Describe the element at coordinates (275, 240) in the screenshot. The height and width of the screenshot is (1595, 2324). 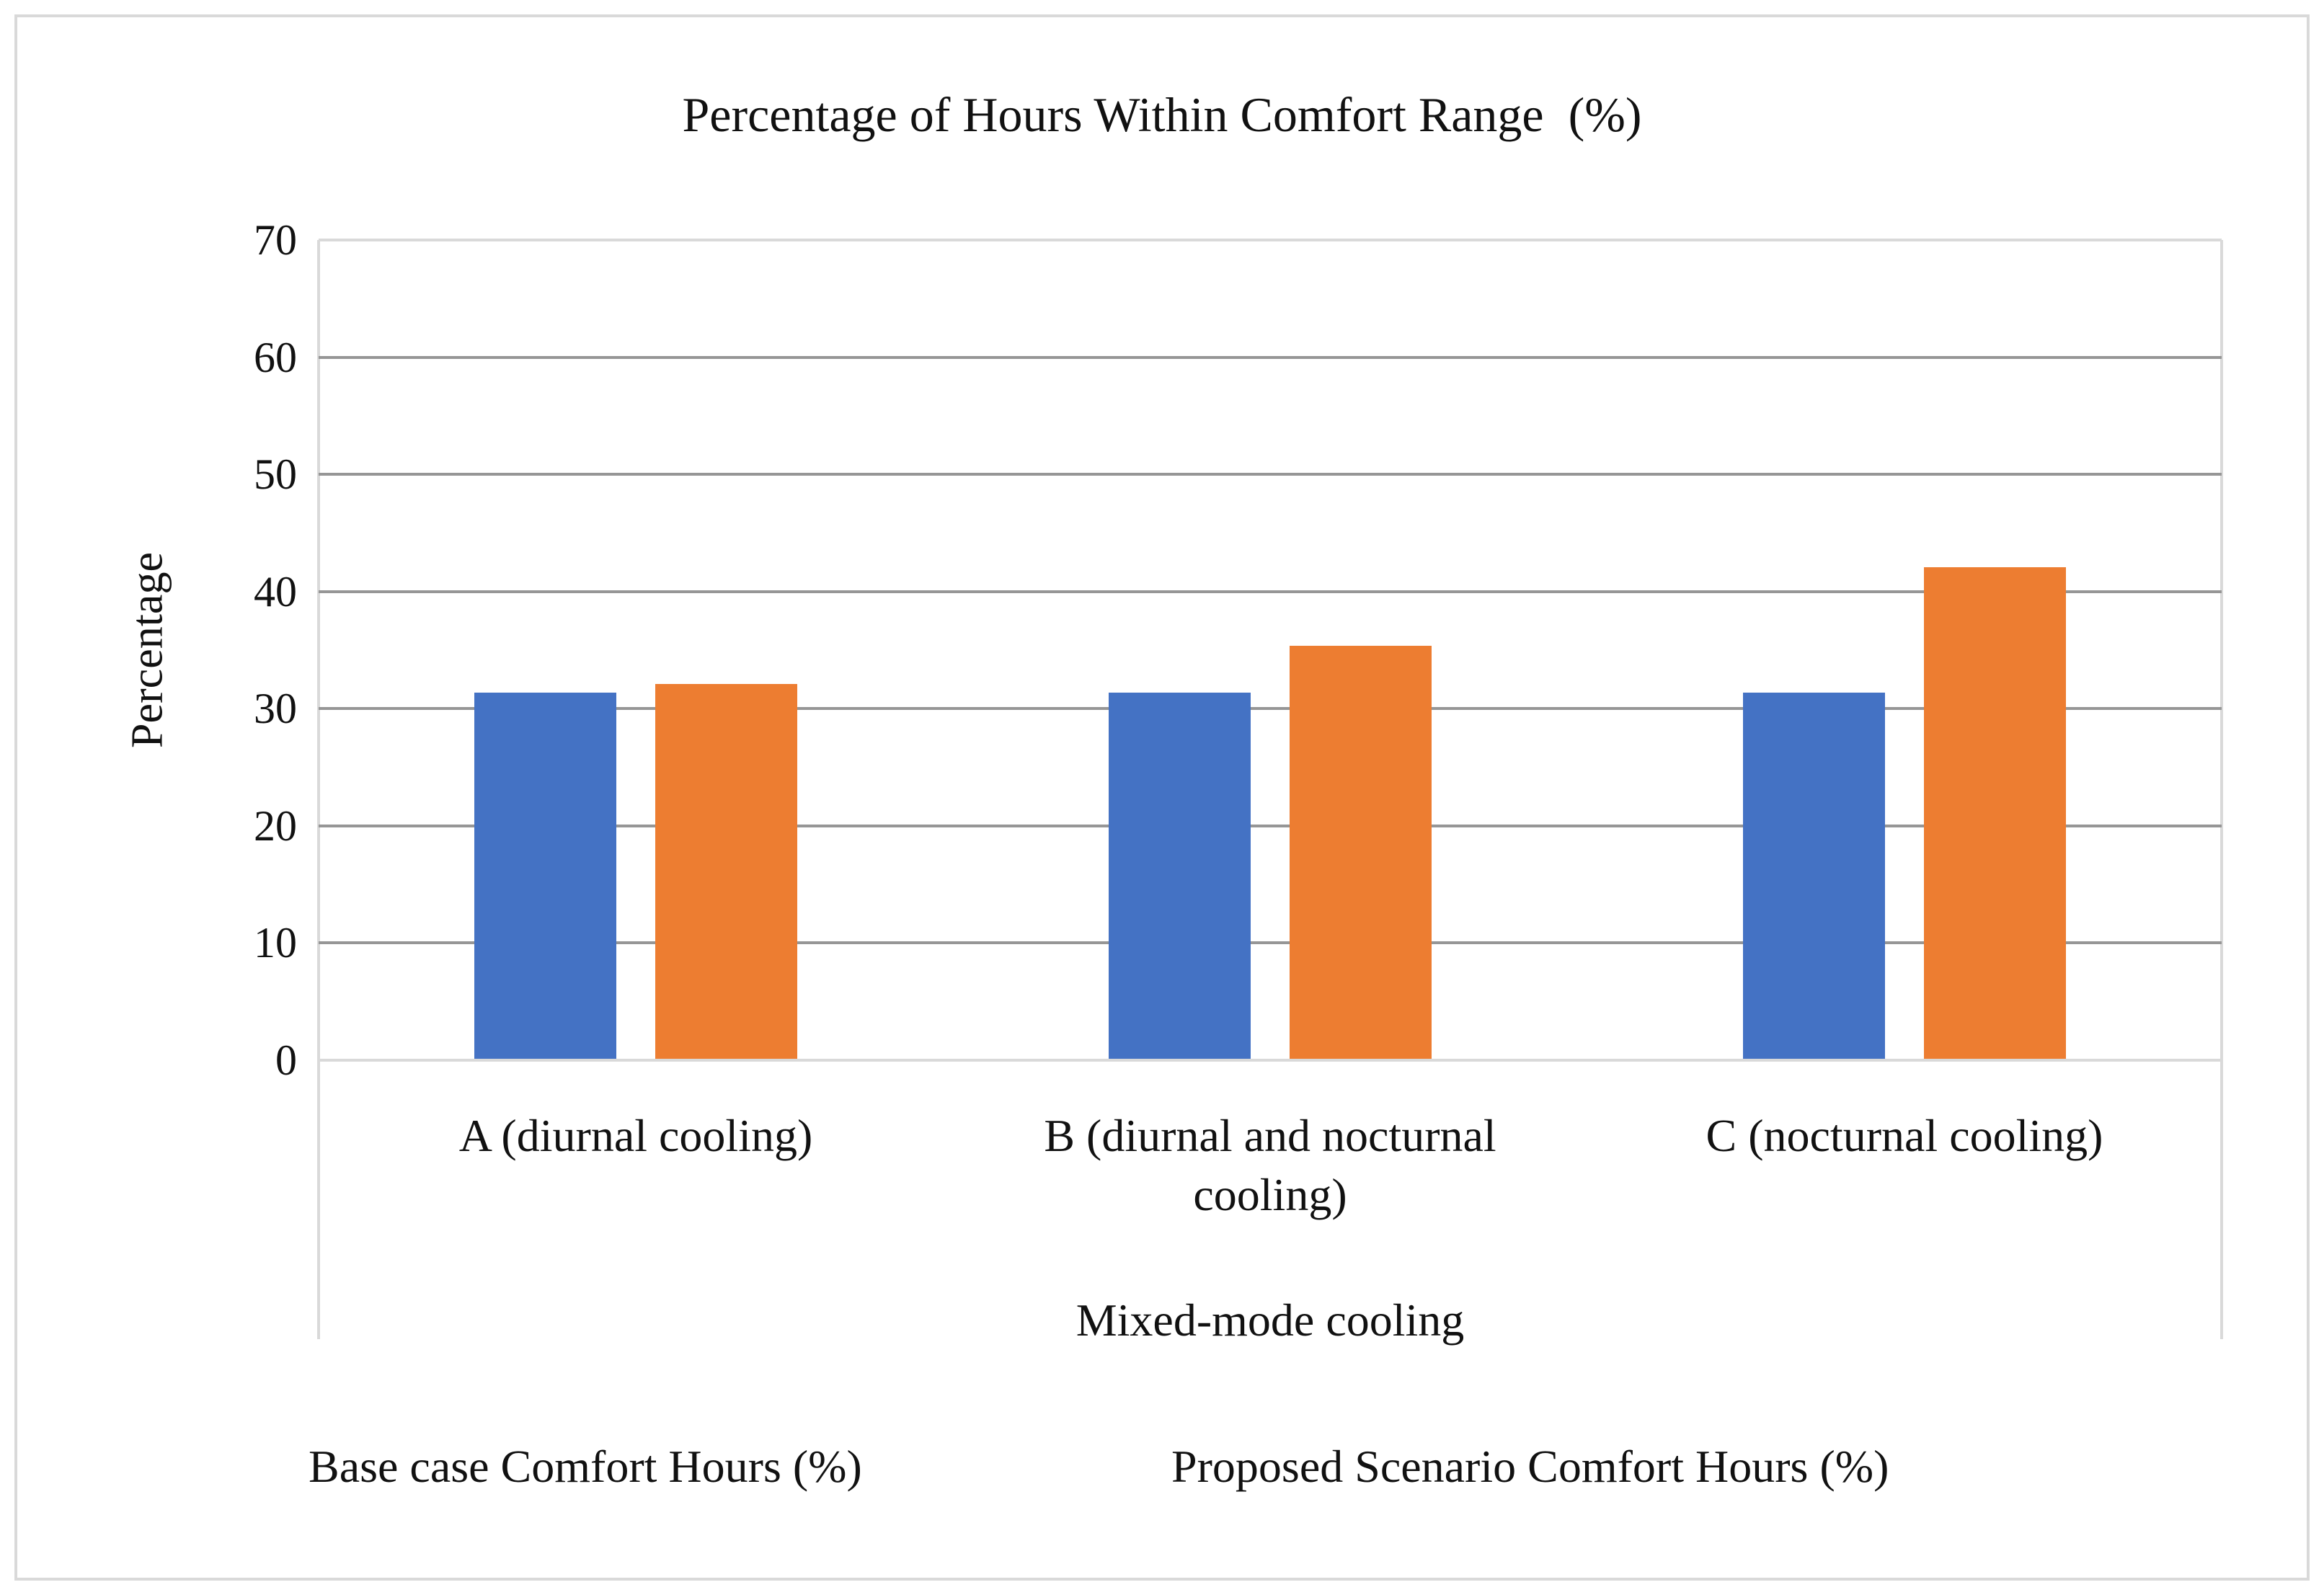
I see `y-tick-label-70: 70` at that location.